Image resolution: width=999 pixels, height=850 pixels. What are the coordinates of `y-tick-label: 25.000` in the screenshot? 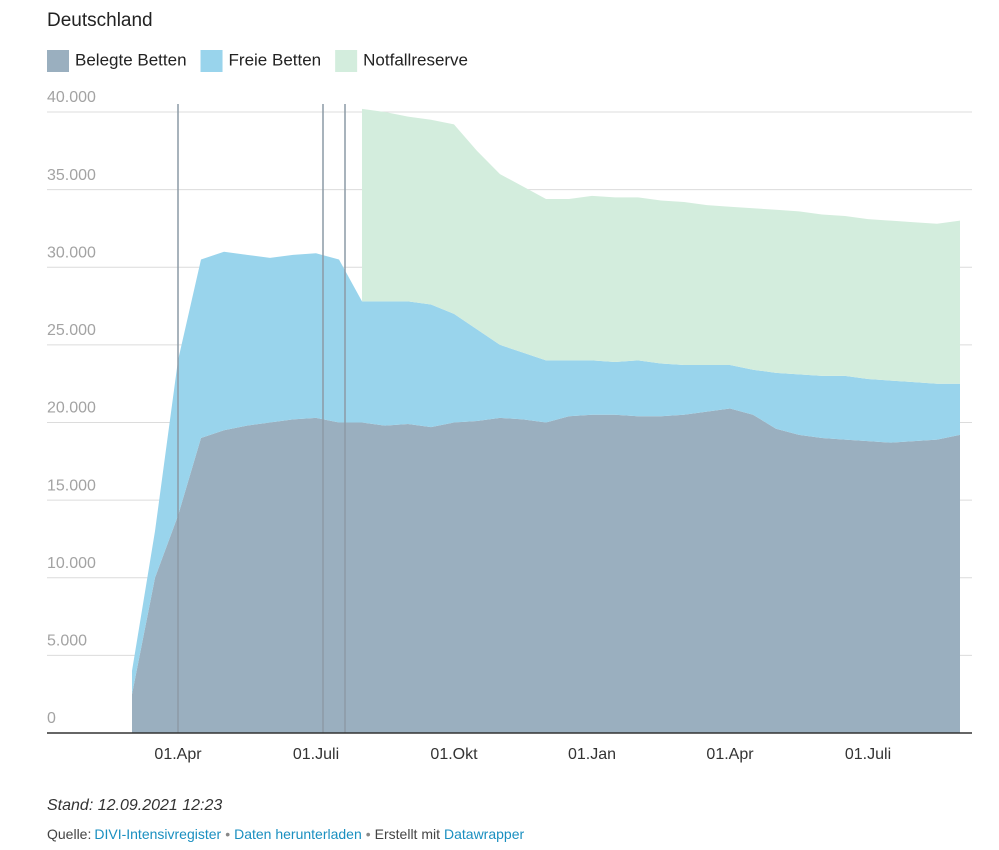 It's located at (71, 330).